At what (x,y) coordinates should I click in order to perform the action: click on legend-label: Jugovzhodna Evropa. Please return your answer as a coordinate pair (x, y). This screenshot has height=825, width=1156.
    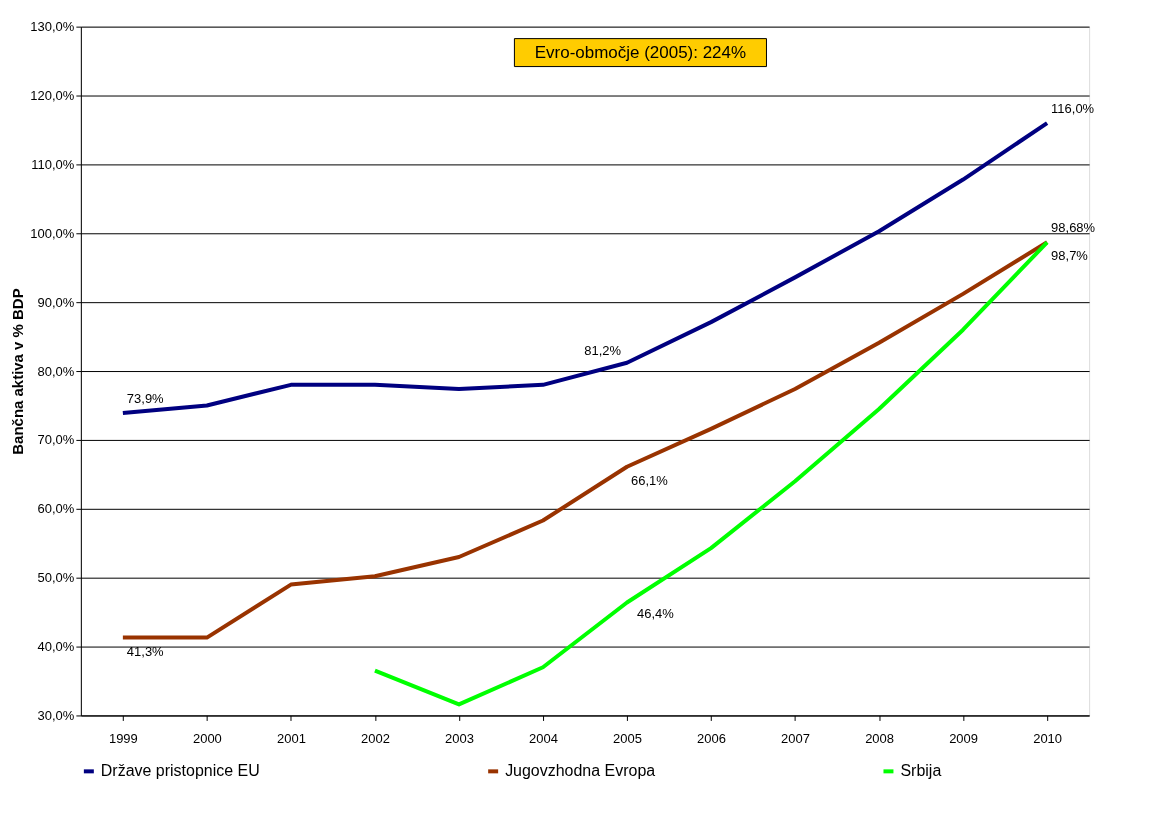
    Looking at the image, I should click on (580, 771).